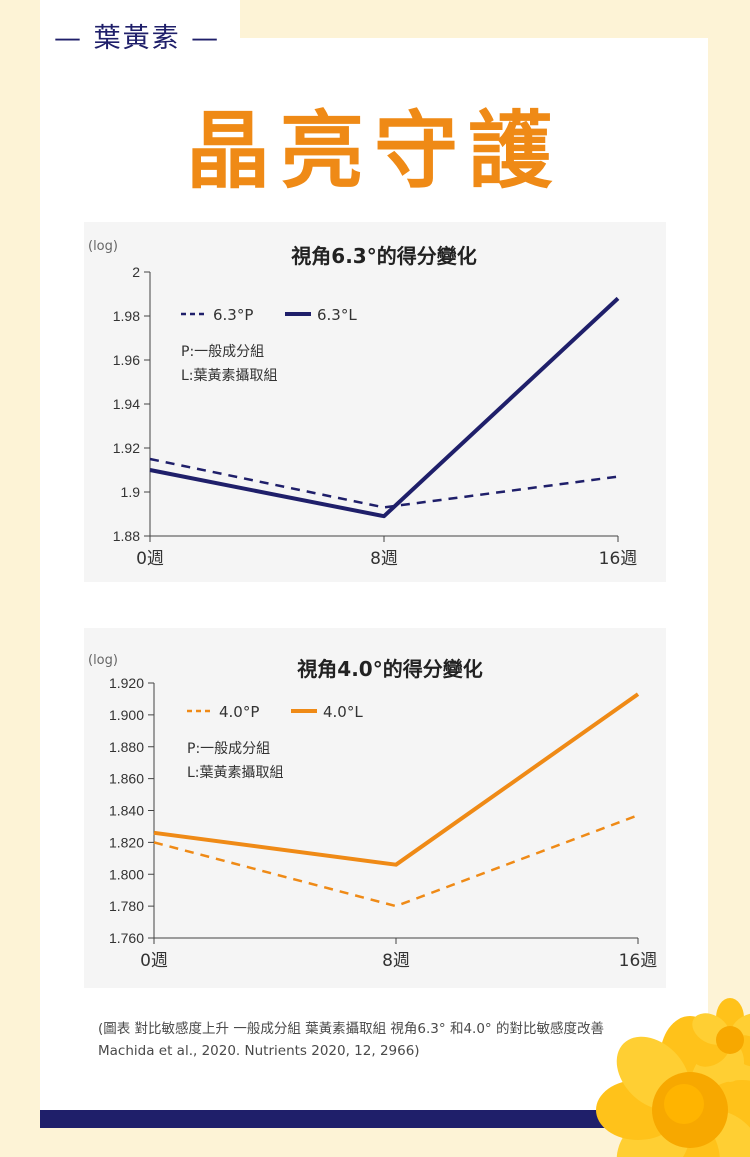  I want to click on y-tick-label: 1.900, so click(126, 715).